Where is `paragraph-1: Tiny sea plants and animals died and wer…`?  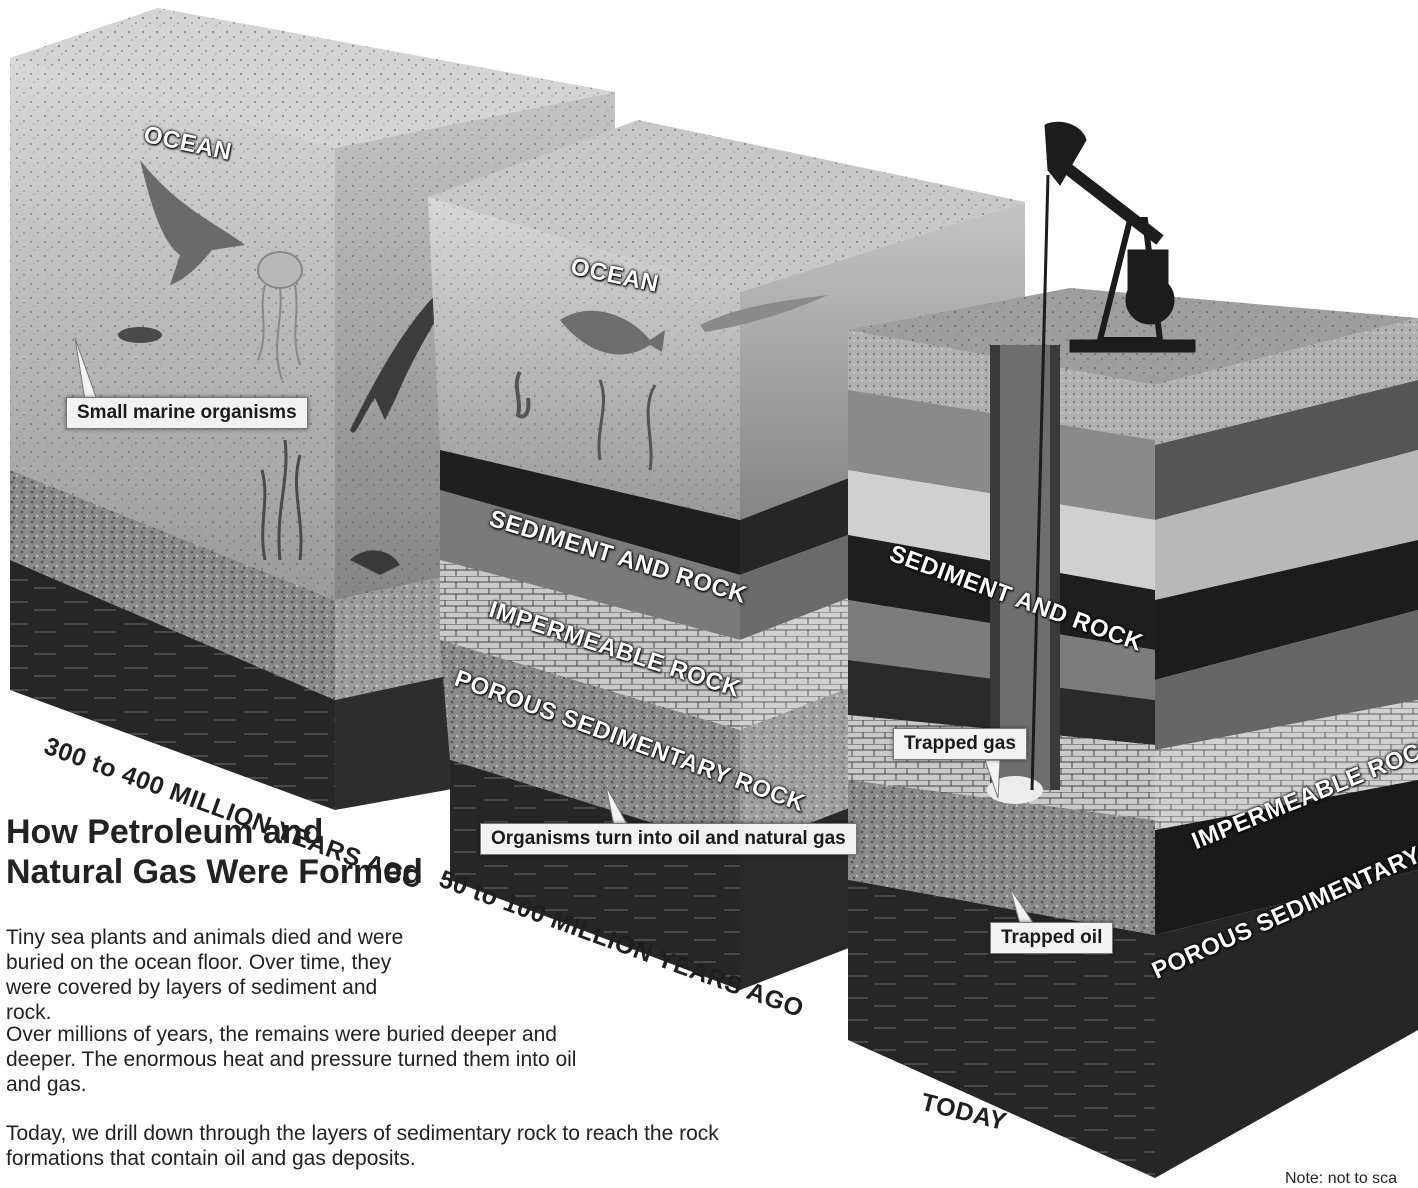
paragraph-1: Tiny sea plants and animals died and wer… is located at coordinates (205, 975).